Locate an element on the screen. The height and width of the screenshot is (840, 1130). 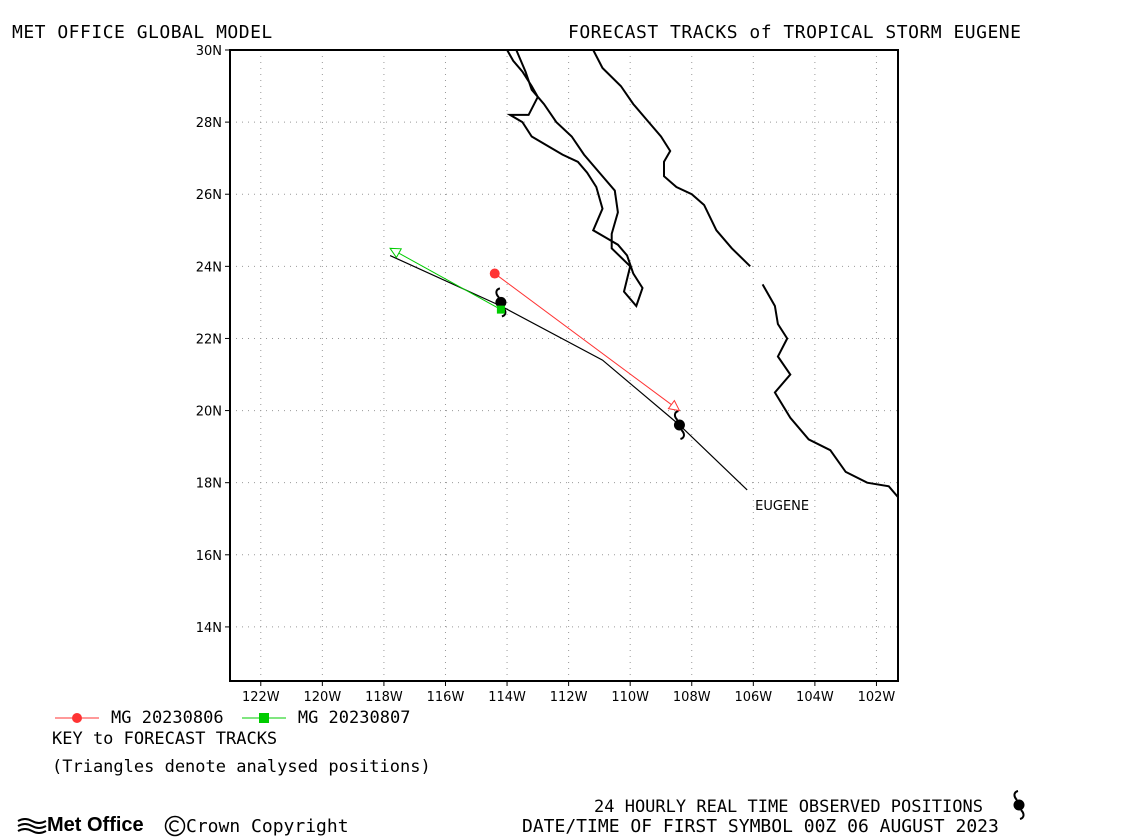
legend-item-0806: MG 20230806 is located at coordinates (139, 718).